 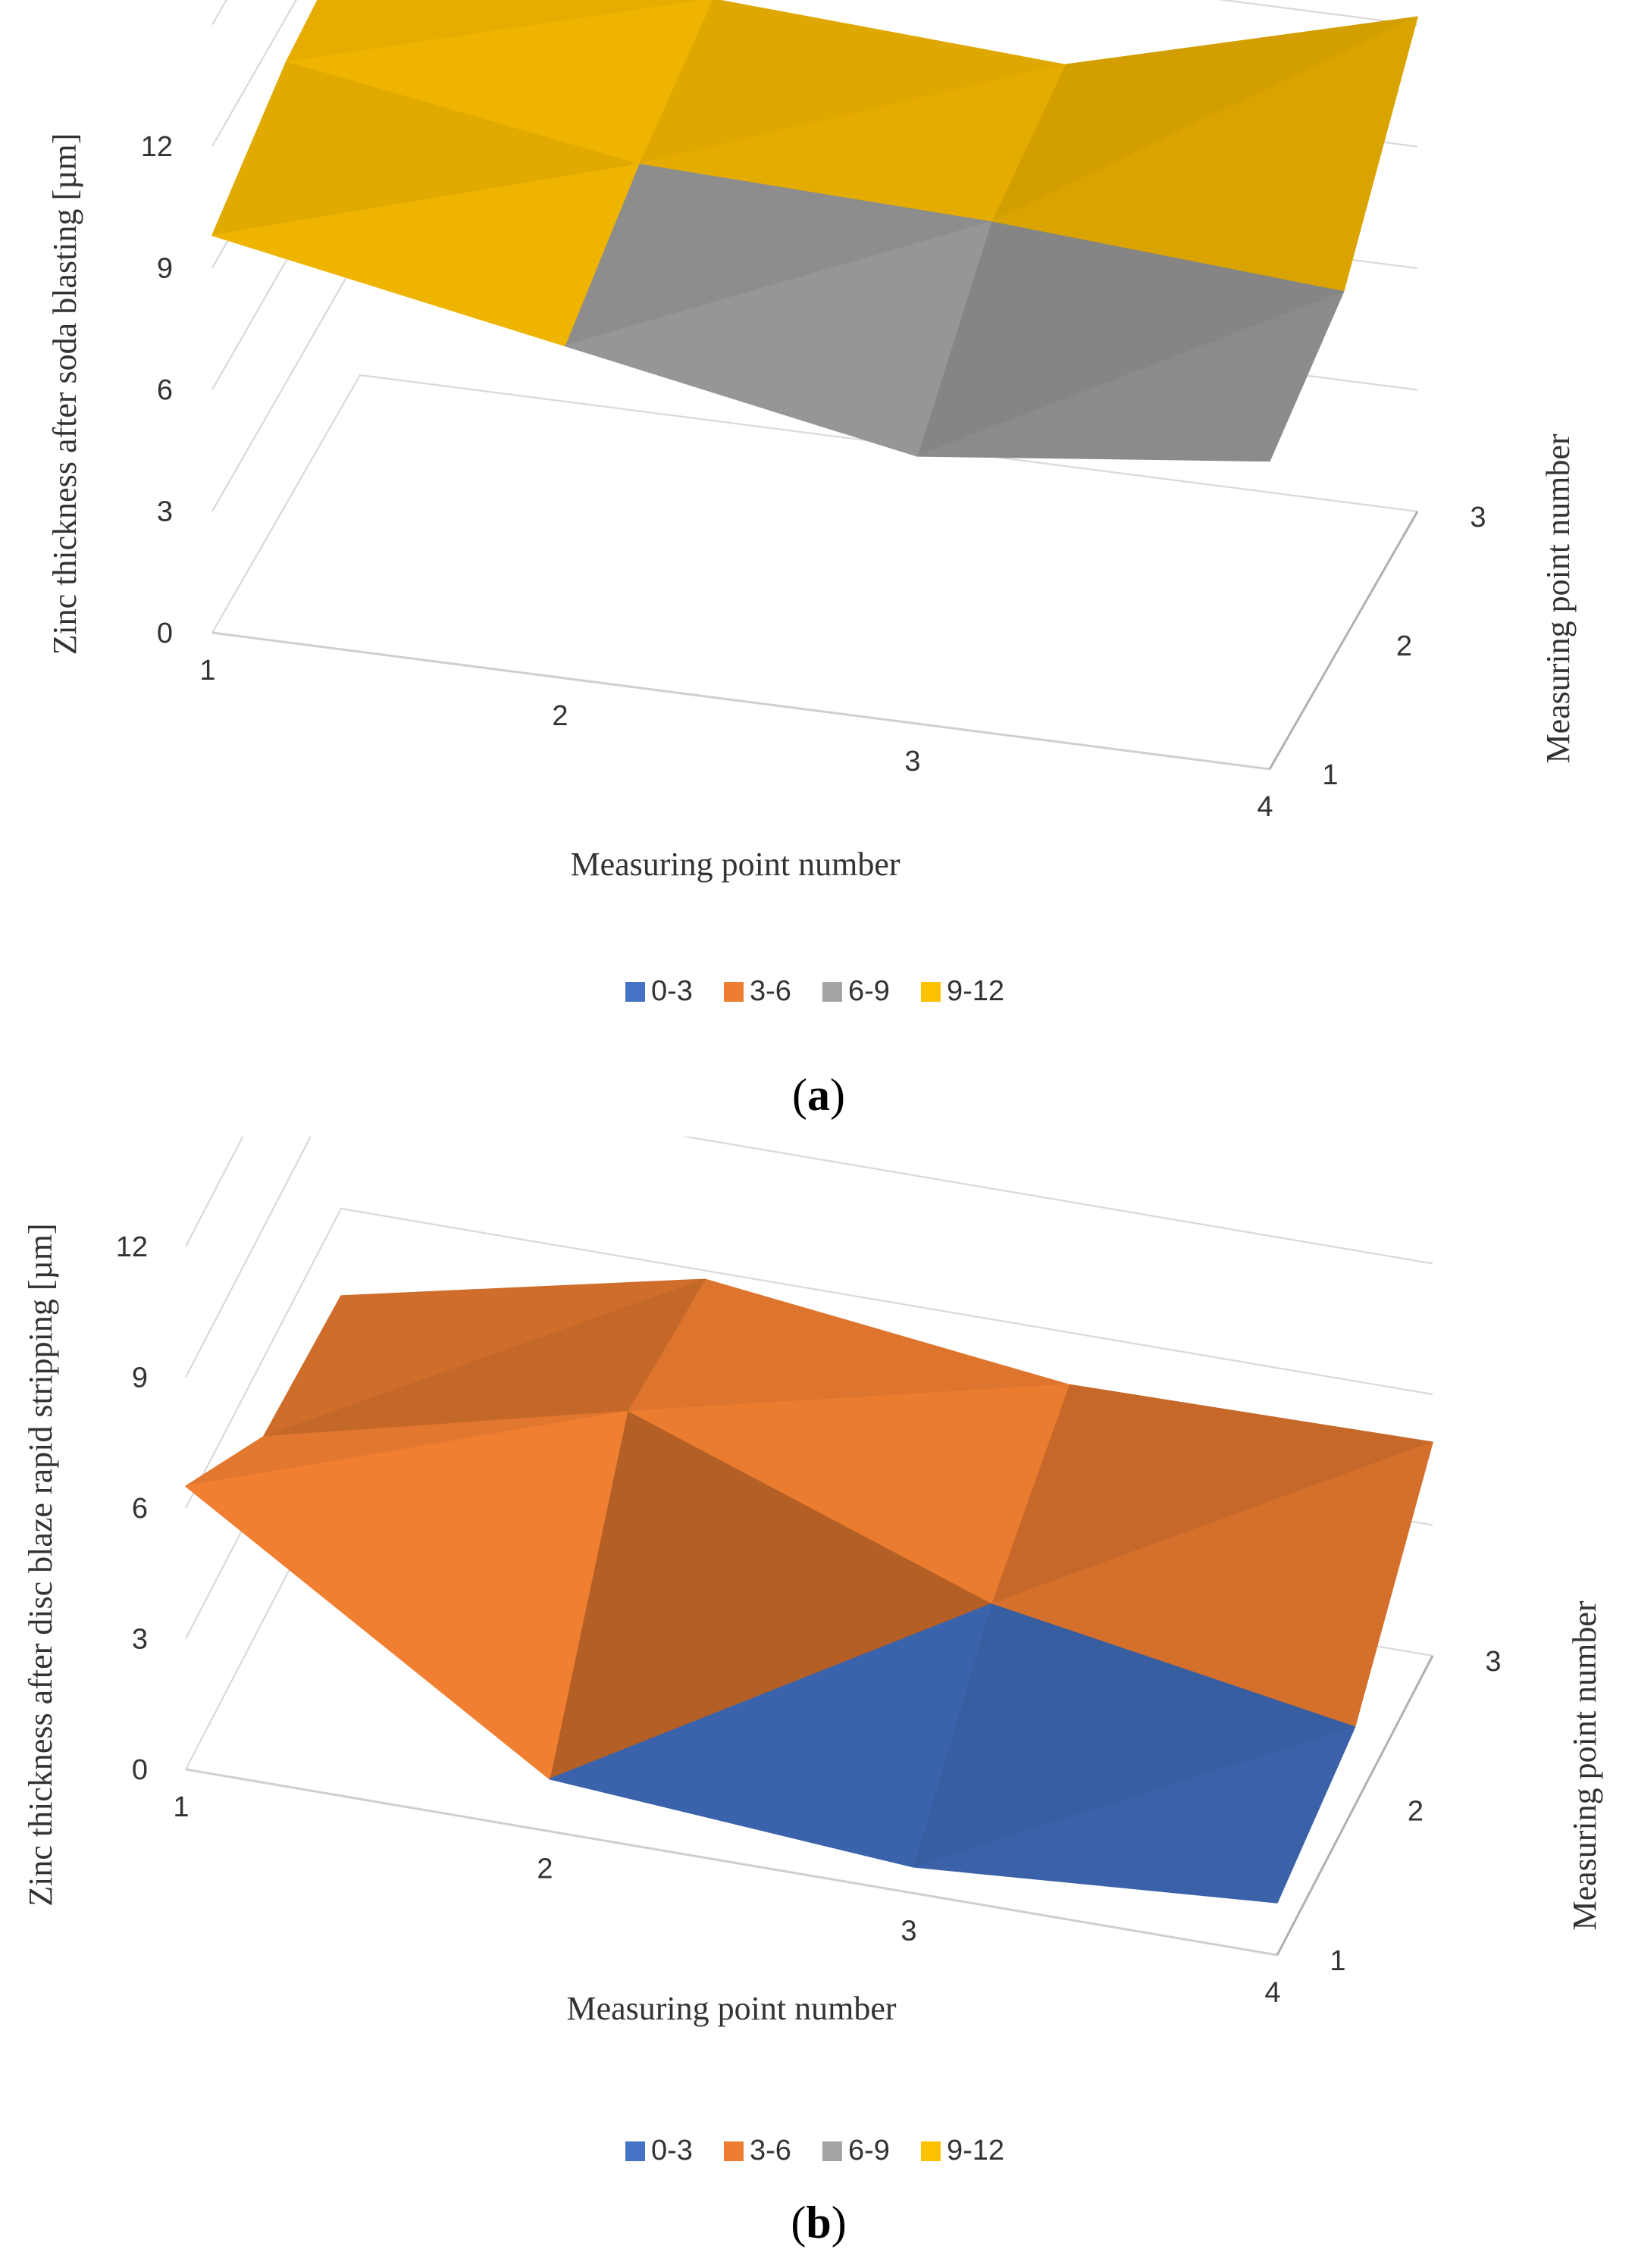 I want to click on panel-caption: (b), so click(x=818, y=2223).